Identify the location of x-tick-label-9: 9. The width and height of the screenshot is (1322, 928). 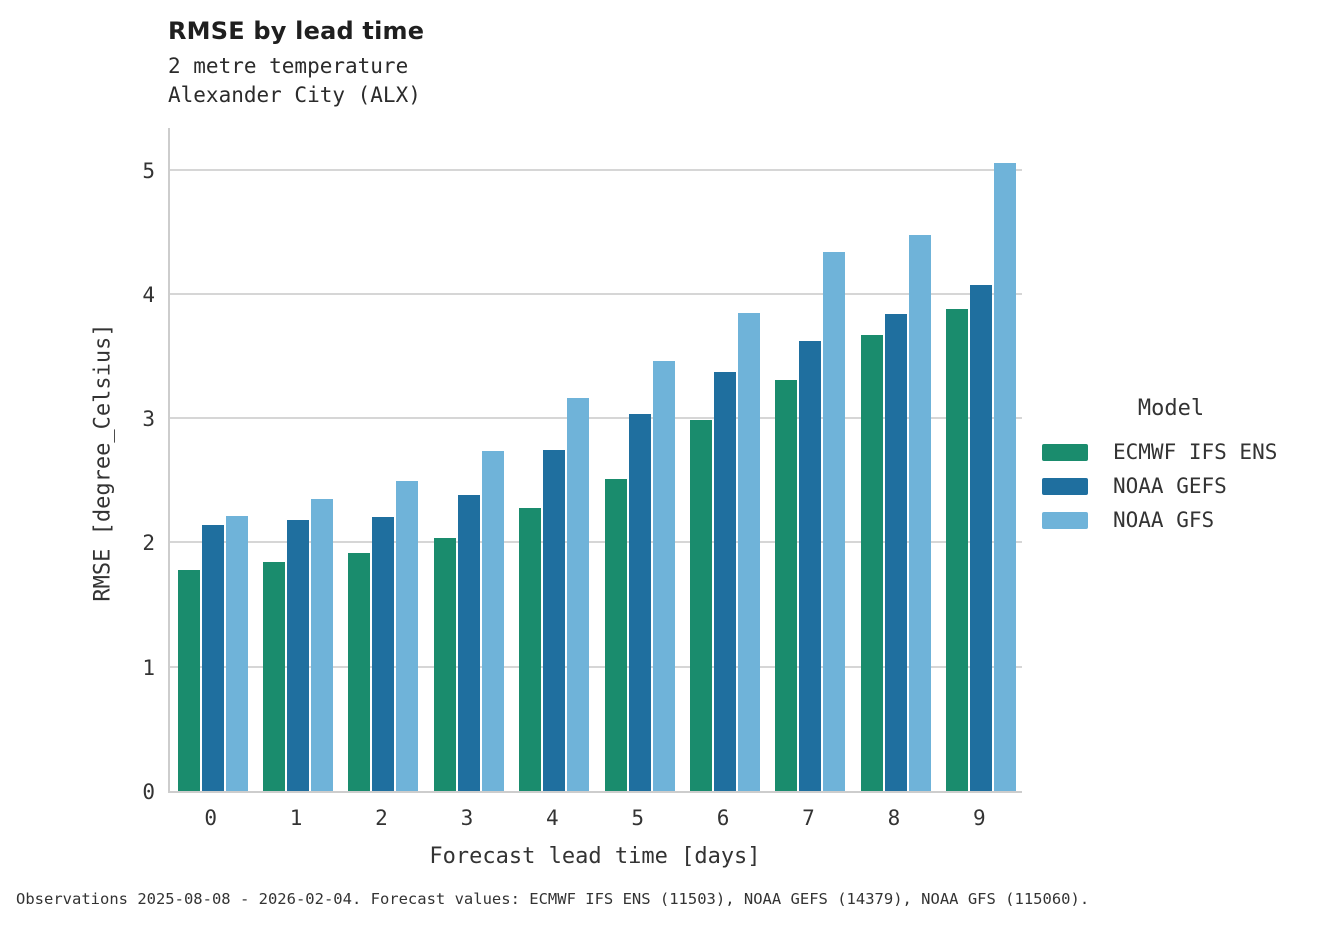
(979, 818).